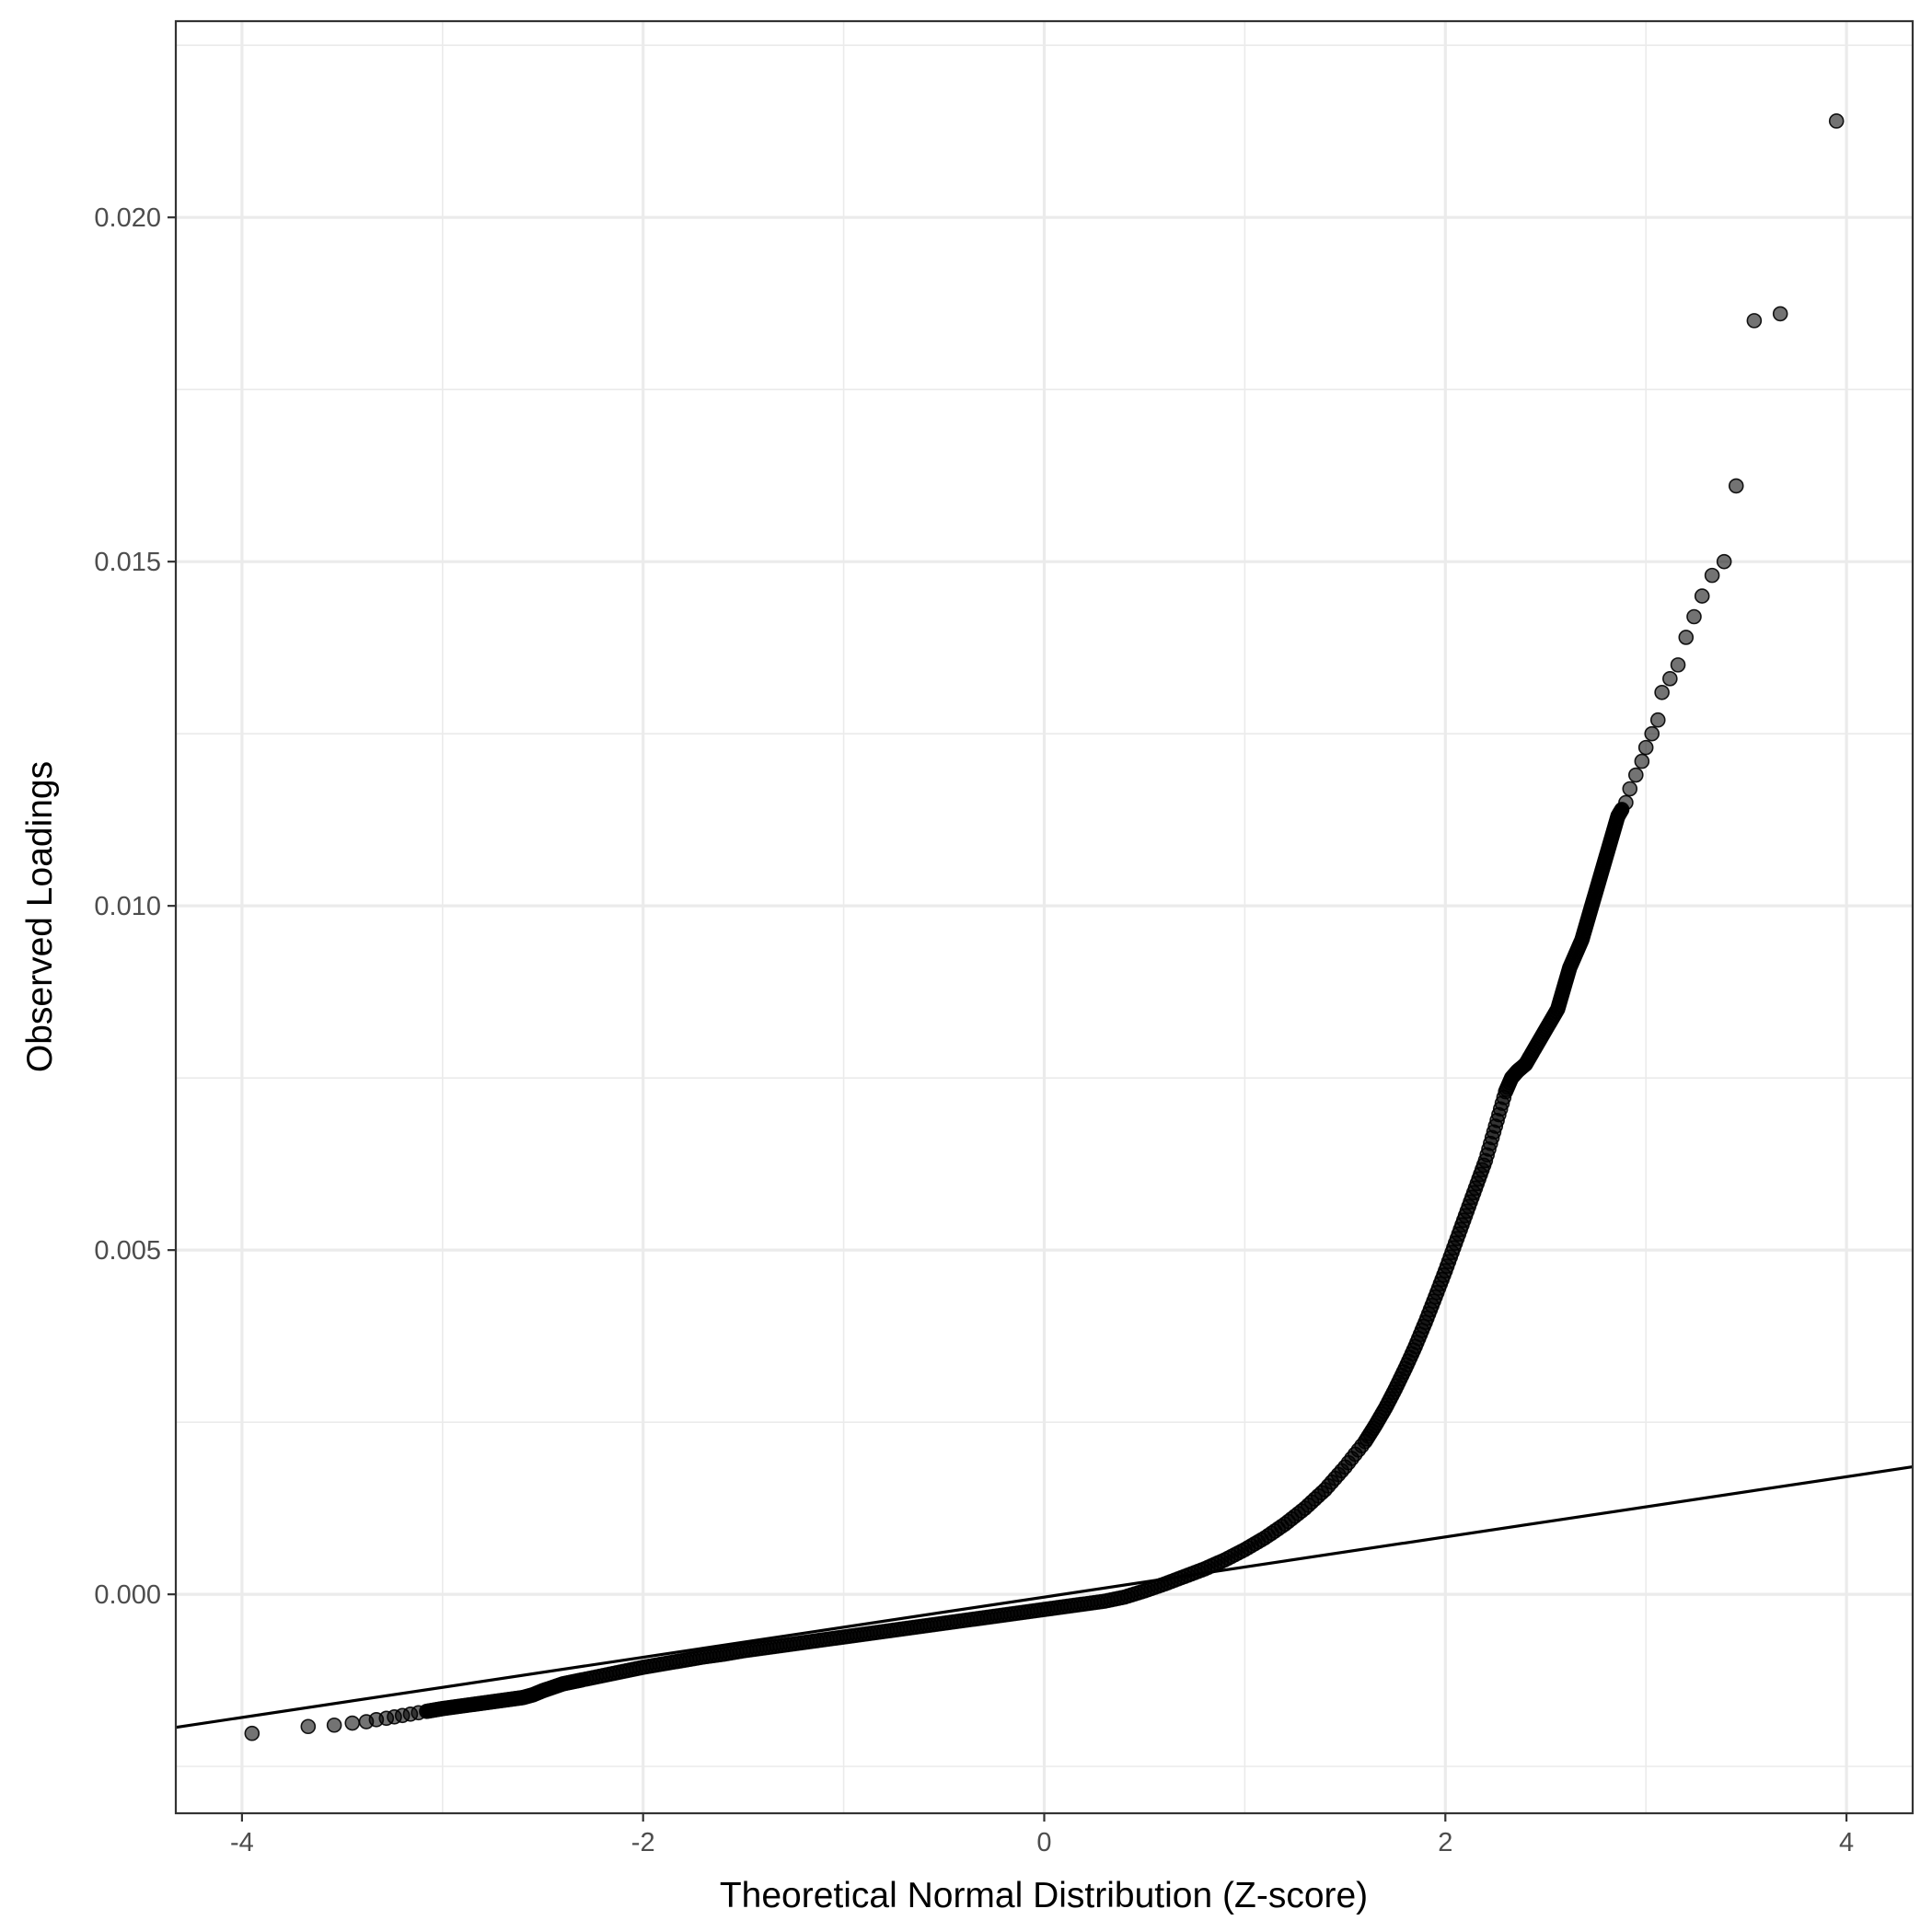 The height and width of the screenshot is (1932, 1932). What do you see at coordinates (1445, 1843) in the screenshot?
I see `x-tick-label: 2` at bounding box center [1445, 1843].